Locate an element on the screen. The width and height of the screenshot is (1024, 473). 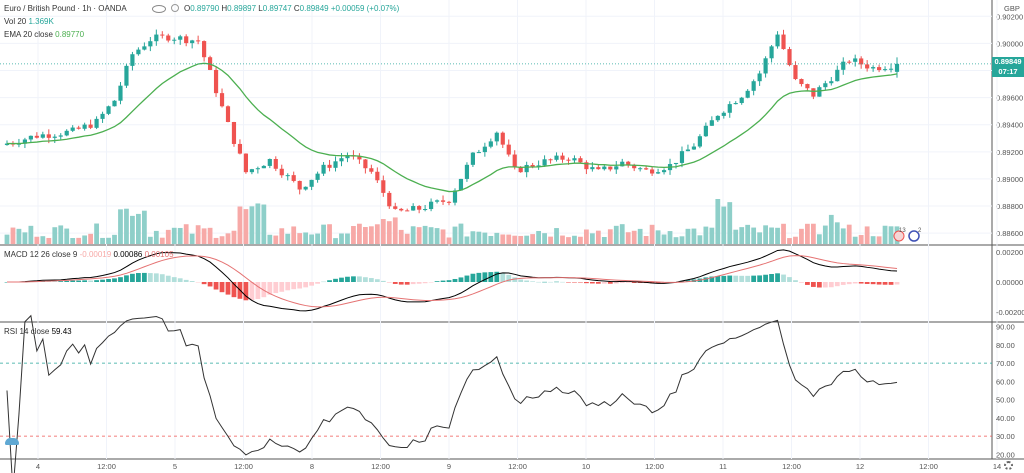
macd-hist-value: -0.00019 is located at coordinates (95, 254).